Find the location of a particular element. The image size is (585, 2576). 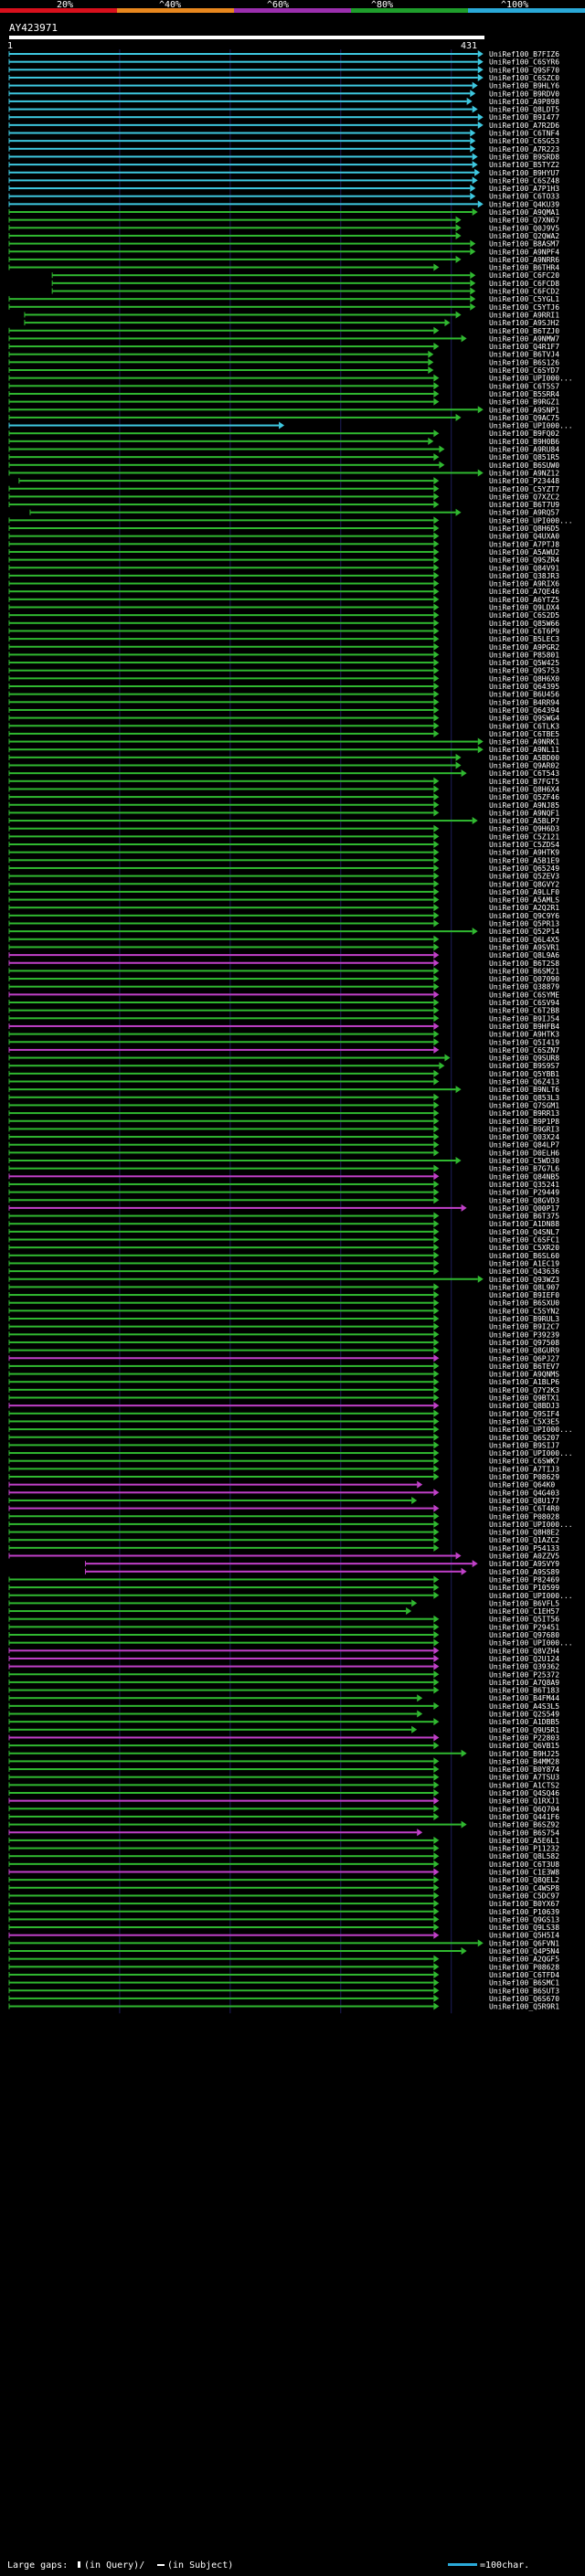

hit-label: UniRef100_A5AWU2 is located at coordinates (524, 552).